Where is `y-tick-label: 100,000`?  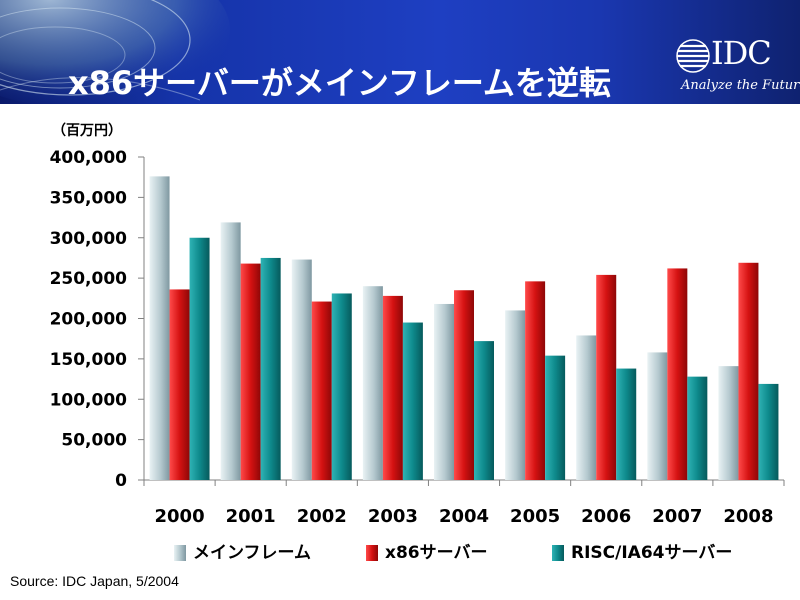 y-tick-label: 100,000 is located at coordinates (89, 400).